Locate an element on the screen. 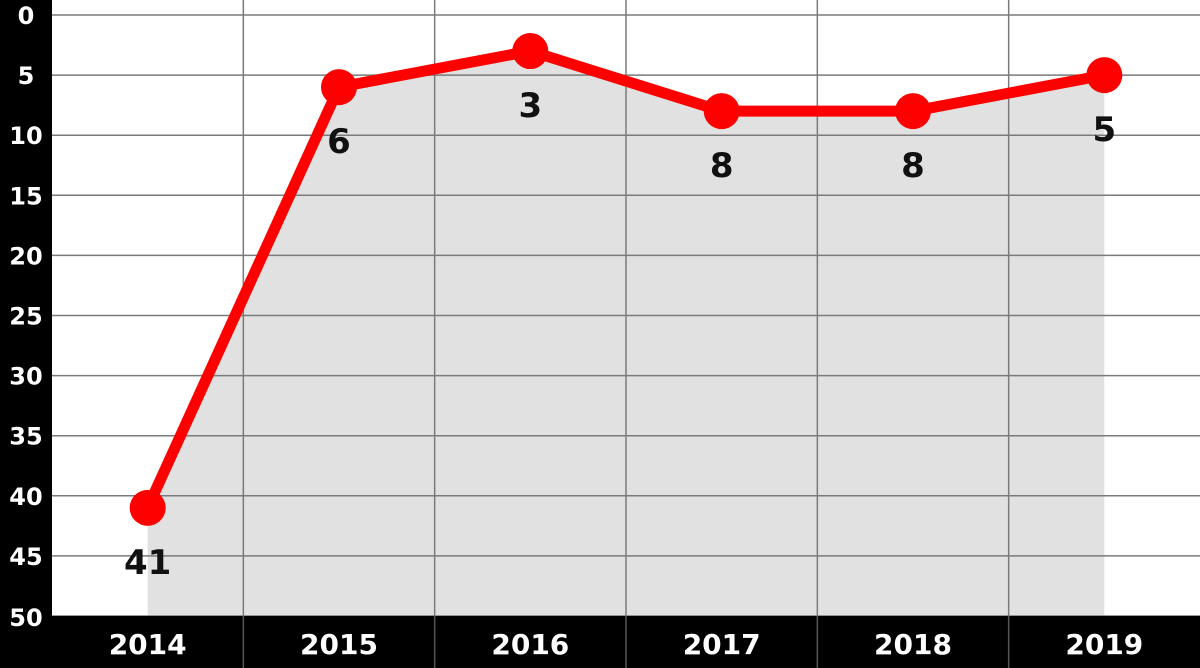  y-tick-label-5: 5 is located at coordinates (26, 76).